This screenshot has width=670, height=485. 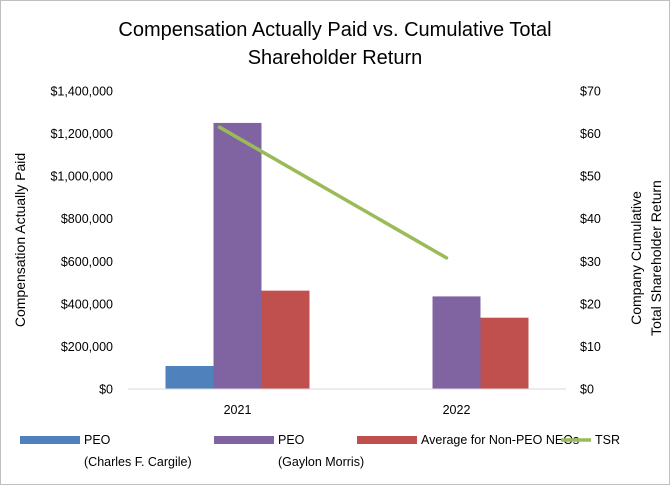 What do you see at coordinates (500, 440) in the screenshot?
I see `legend-label: Average for Non-PEO NEOs` at bounding box center [500, 440].